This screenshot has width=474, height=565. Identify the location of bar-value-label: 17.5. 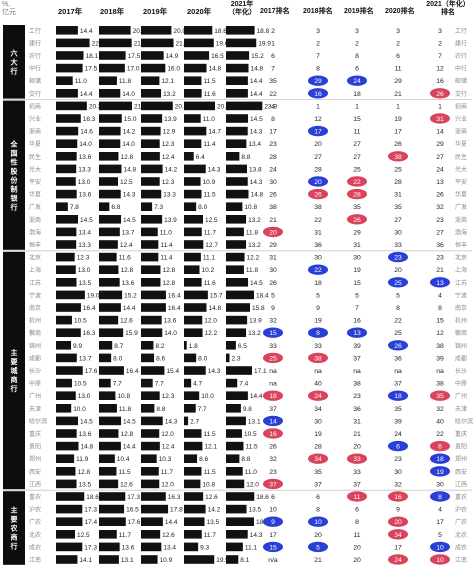
(134, 56).